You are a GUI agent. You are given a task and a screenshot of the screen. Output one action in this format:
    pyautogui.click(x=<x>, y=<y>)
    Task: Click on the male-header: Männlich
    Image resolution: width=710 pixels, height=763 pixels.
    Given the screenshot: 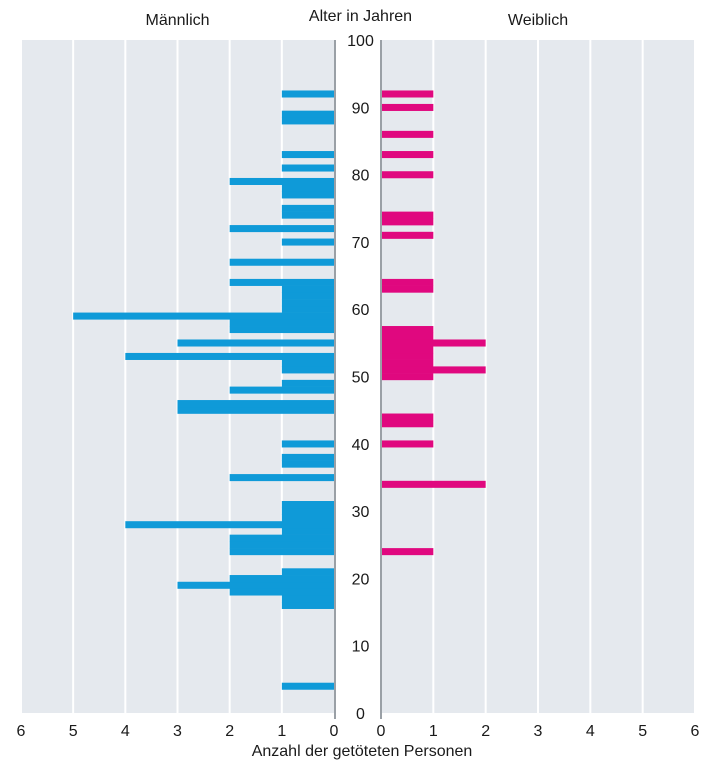 What is the action you would take?
    pyautogui.click(x=177, y=20)
    